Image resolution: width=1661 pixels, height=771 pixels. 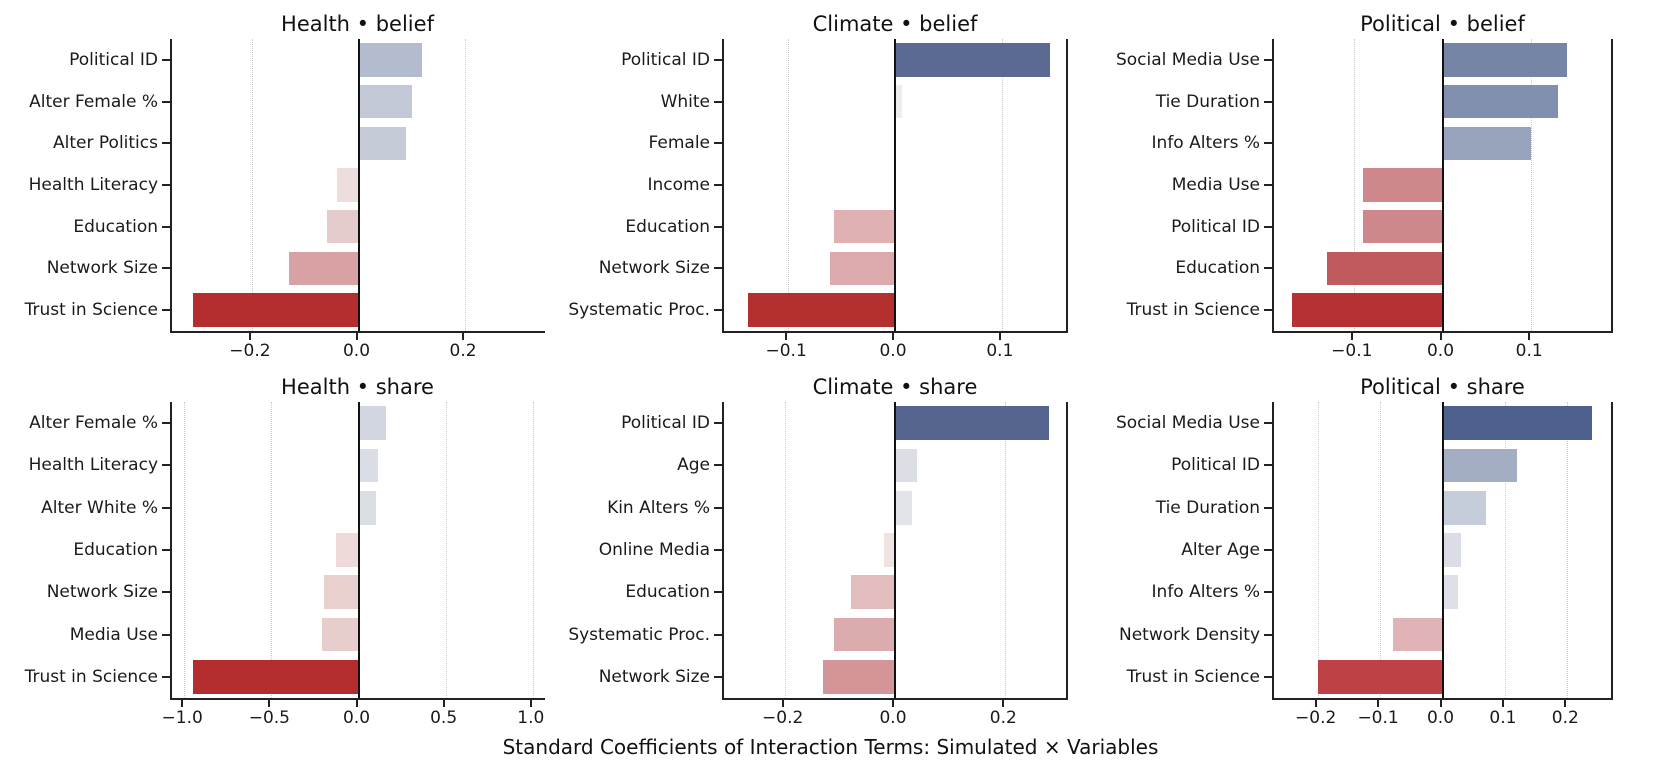 I want to click on y-axis-label-white: White, so click(x=685, y=101).